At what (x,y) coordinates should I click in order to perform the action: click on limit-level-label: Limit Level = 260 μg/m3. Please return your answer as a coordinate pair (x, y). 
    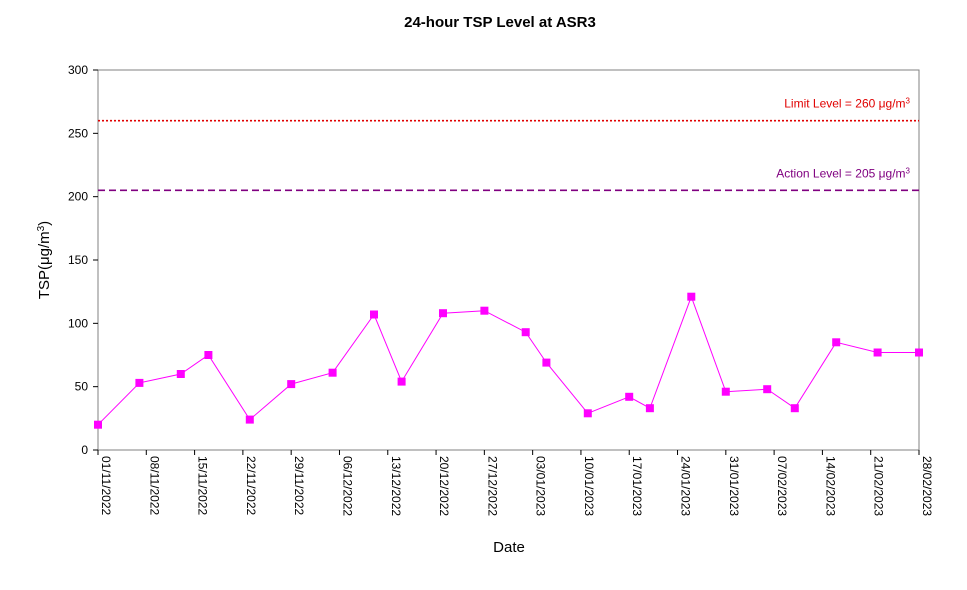
    Looking at the image, I should click on (847, 103).